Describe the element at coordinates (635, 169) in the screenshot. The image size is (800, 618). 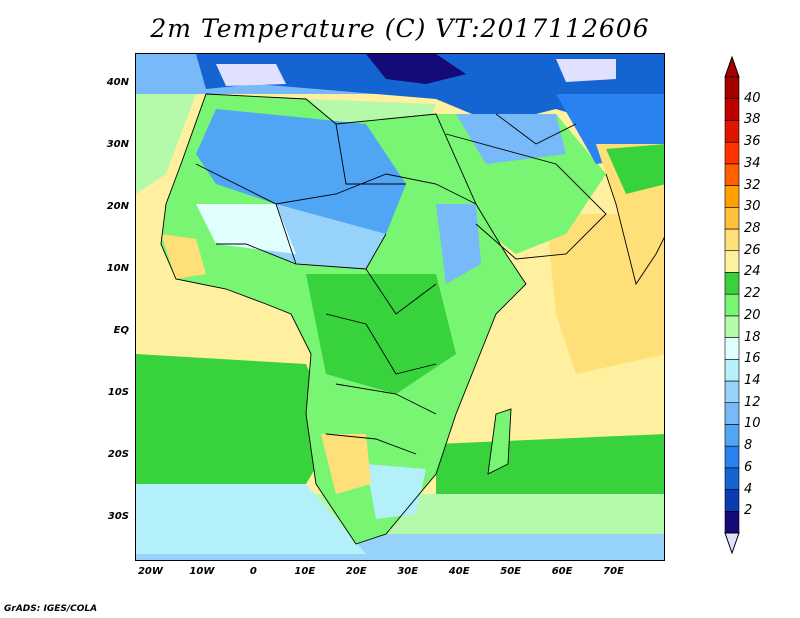
I see `india-north-green` at that location.